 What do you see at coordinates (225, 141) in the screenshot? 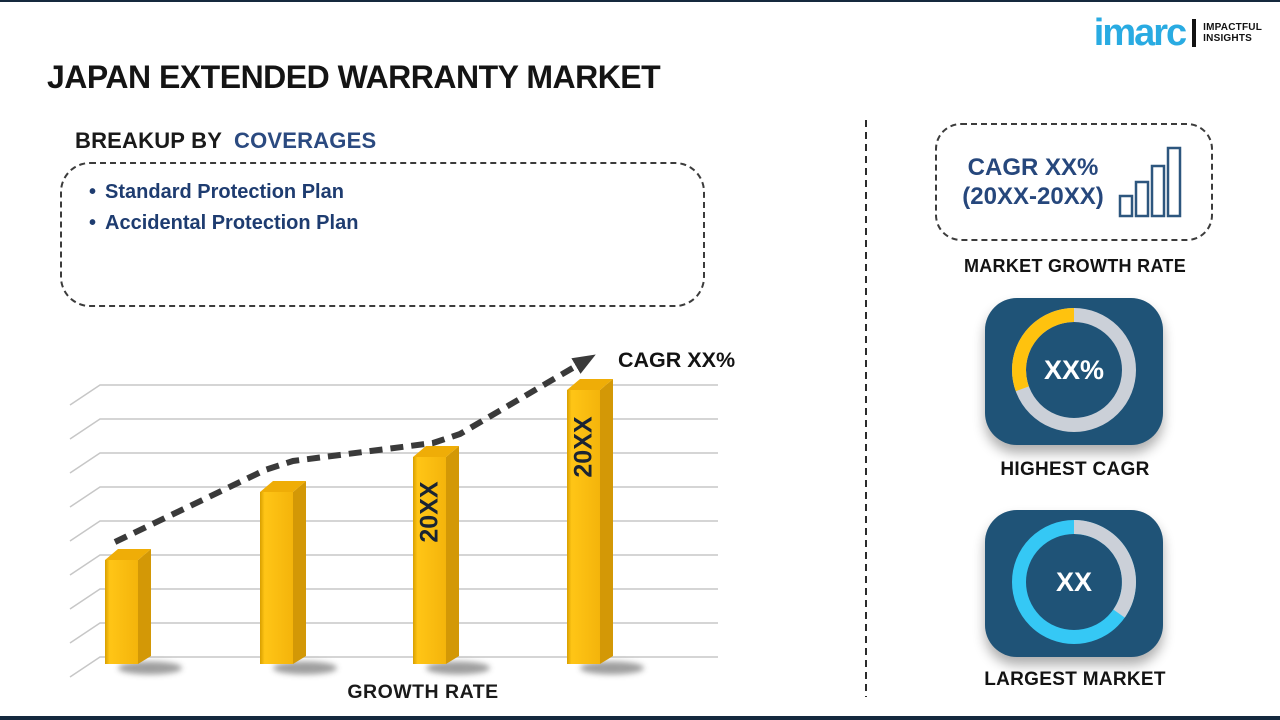
I see `breakup-heading: BREAKUP BY COVERAGES` at bounding box center [225, 141].